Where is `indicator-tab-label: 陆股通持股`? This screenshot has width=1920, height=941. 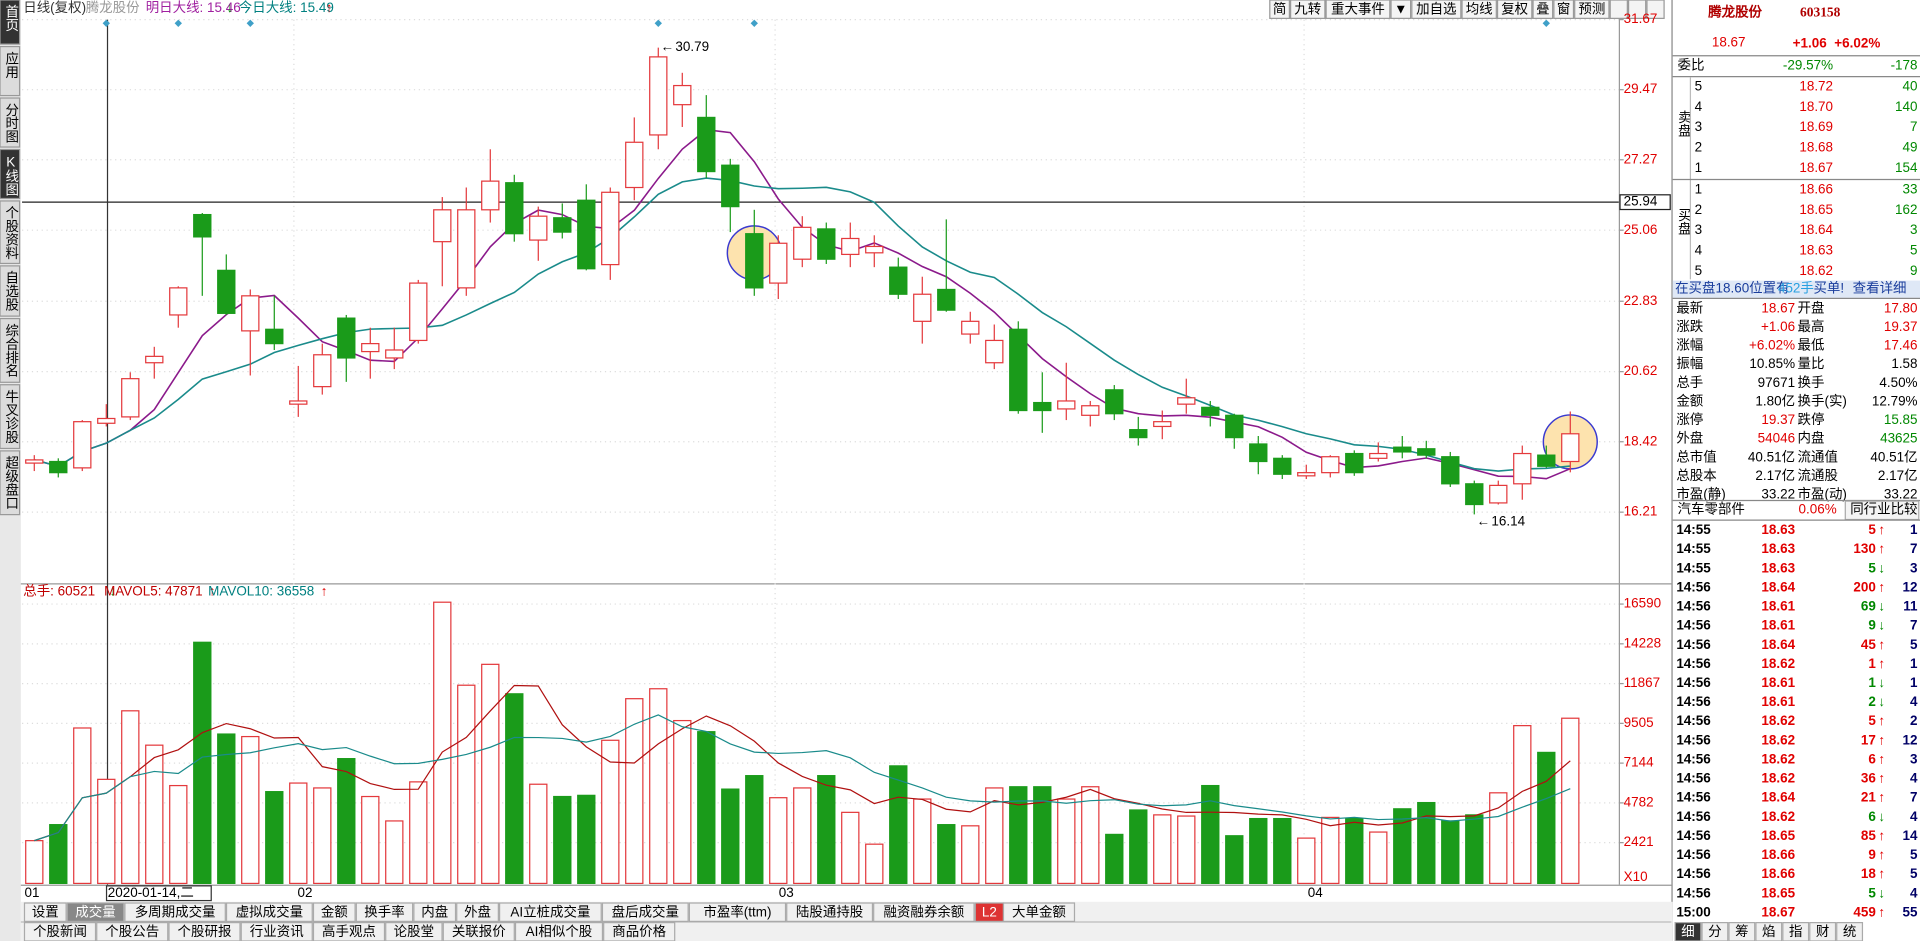
indicator-tab-label: 陆股通持股 is located at coordinates (829, 911).